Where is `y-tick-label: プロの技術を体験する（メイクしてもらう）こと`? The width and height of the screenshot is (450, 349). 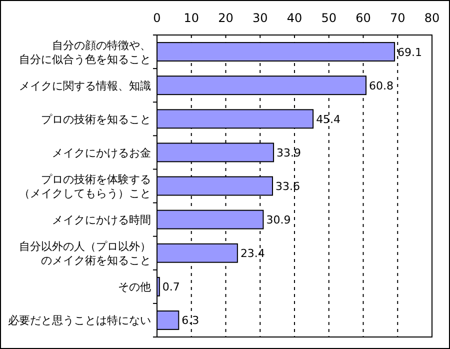 y-tick-label: プロの技術を体験する（メイクしてもらう）こと is located at coordinates (85, 186).